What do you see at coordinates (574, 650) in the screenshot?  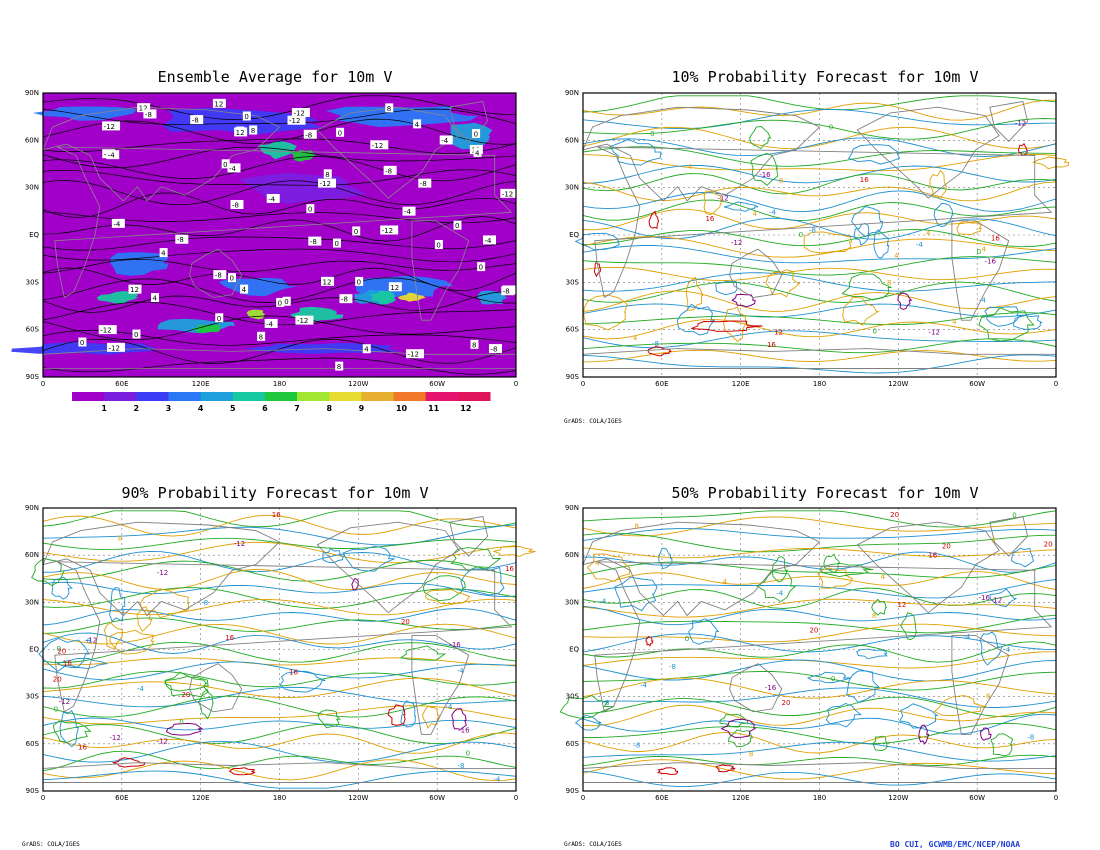 I see `lat-tick-label: EQ` at bounding box center [574, 650].